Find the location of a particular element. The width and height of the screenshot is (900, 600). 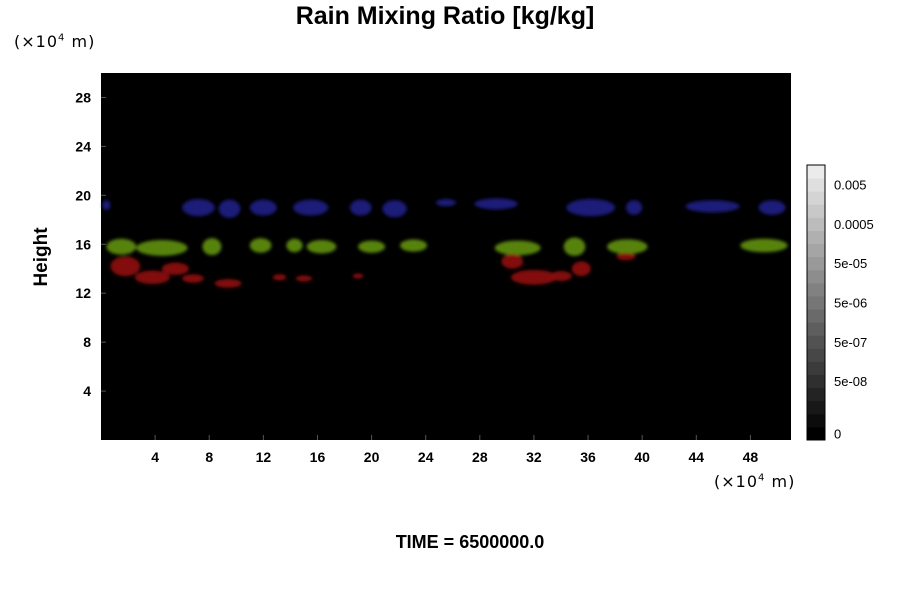

x-tick-label: 44 is located at coordinates (697, 457).